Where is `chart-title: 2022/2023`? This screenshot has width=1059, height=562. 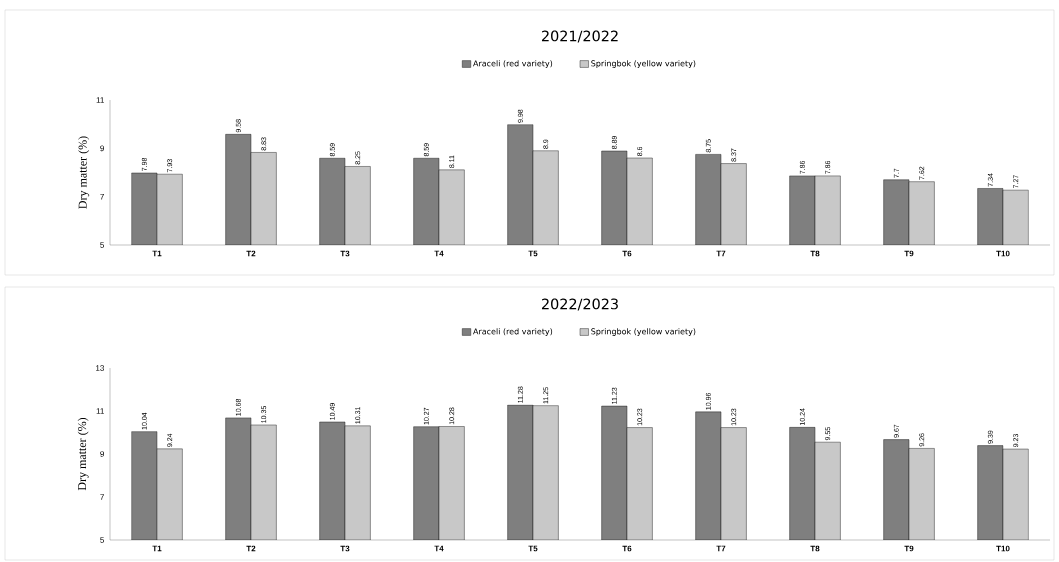 chart-title: 2022/2023 is located at coordinates (579, 304).